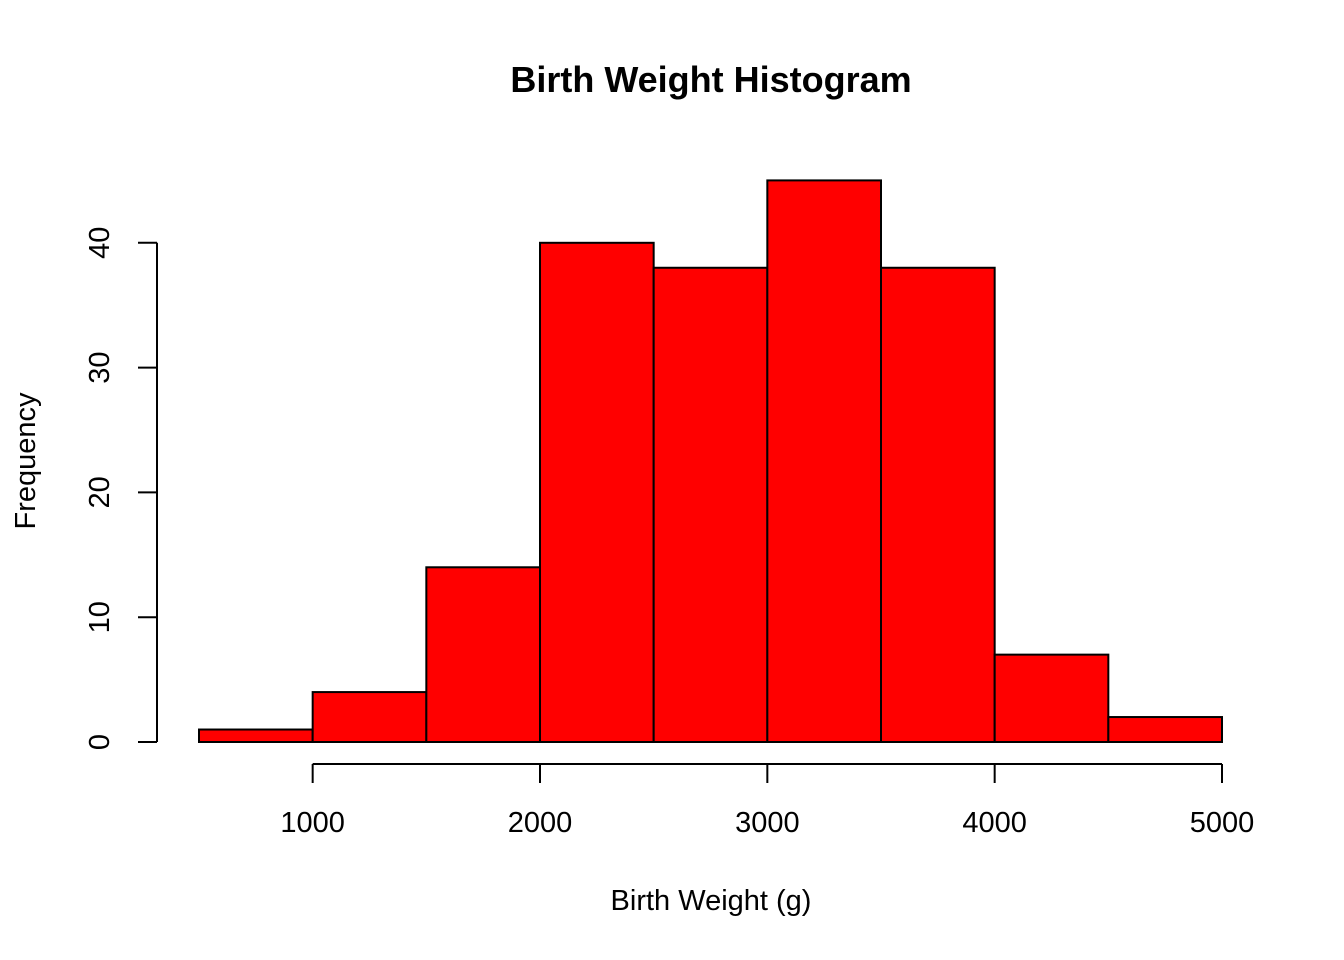 The height and width of the screenshot is (960, 1344). Describe the element at coordinates (767, 823) in the screenshot. I see `x-tick-label-3000: 3000` at that location.